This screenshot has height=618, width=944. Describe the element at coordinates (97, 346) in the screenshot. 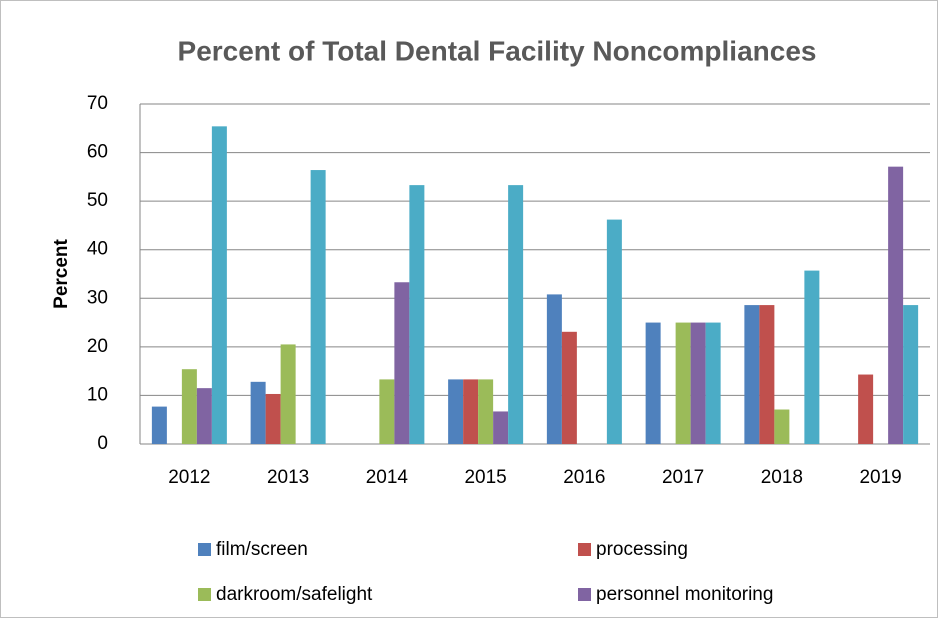

I see `y-tick-label: 20` at that location.